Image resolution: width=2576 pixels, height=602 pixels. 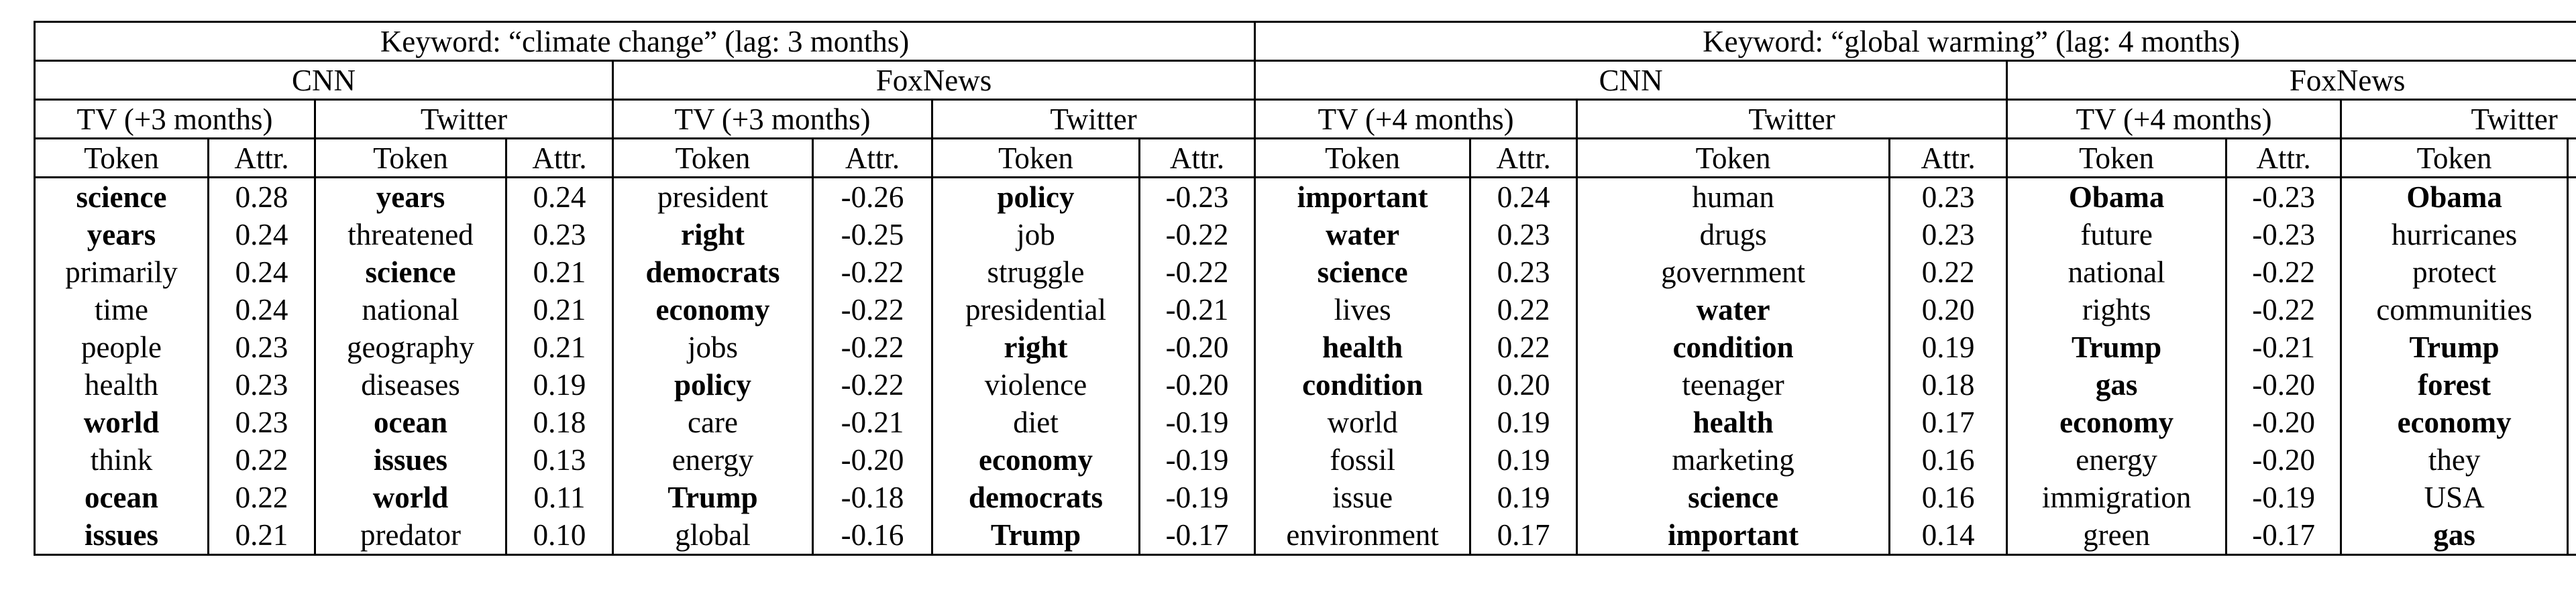 I want to click on token-cell: right, so click(x=1035, y=347).